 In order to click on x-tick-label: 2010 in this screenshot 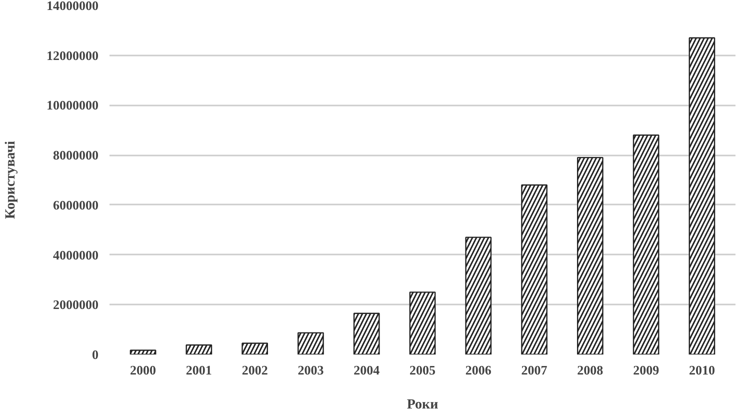, I will do `click(701, 370)`.